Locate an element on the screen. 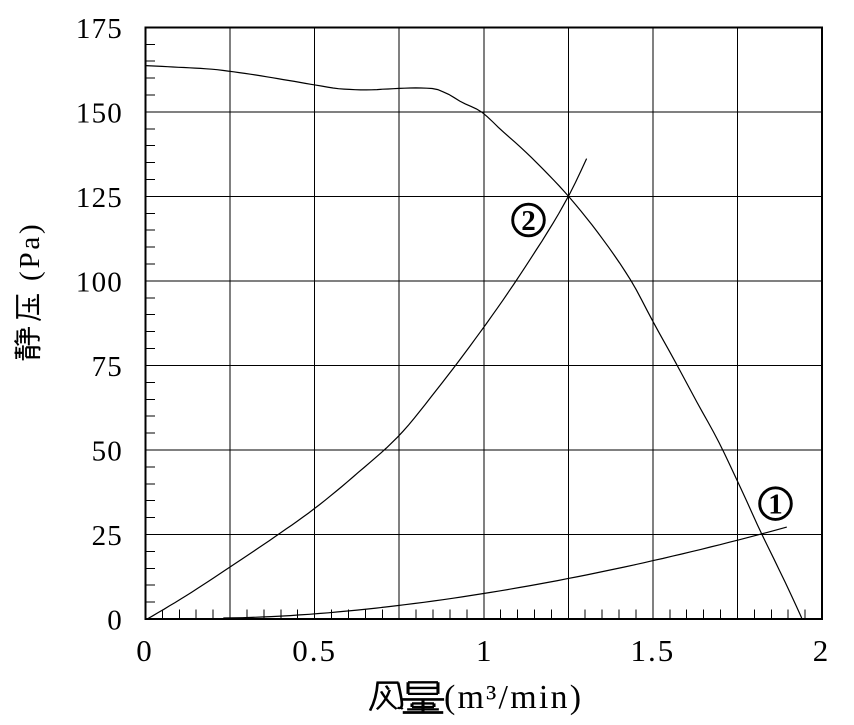  svg-text: 150 is located at coordinates (99, 113).